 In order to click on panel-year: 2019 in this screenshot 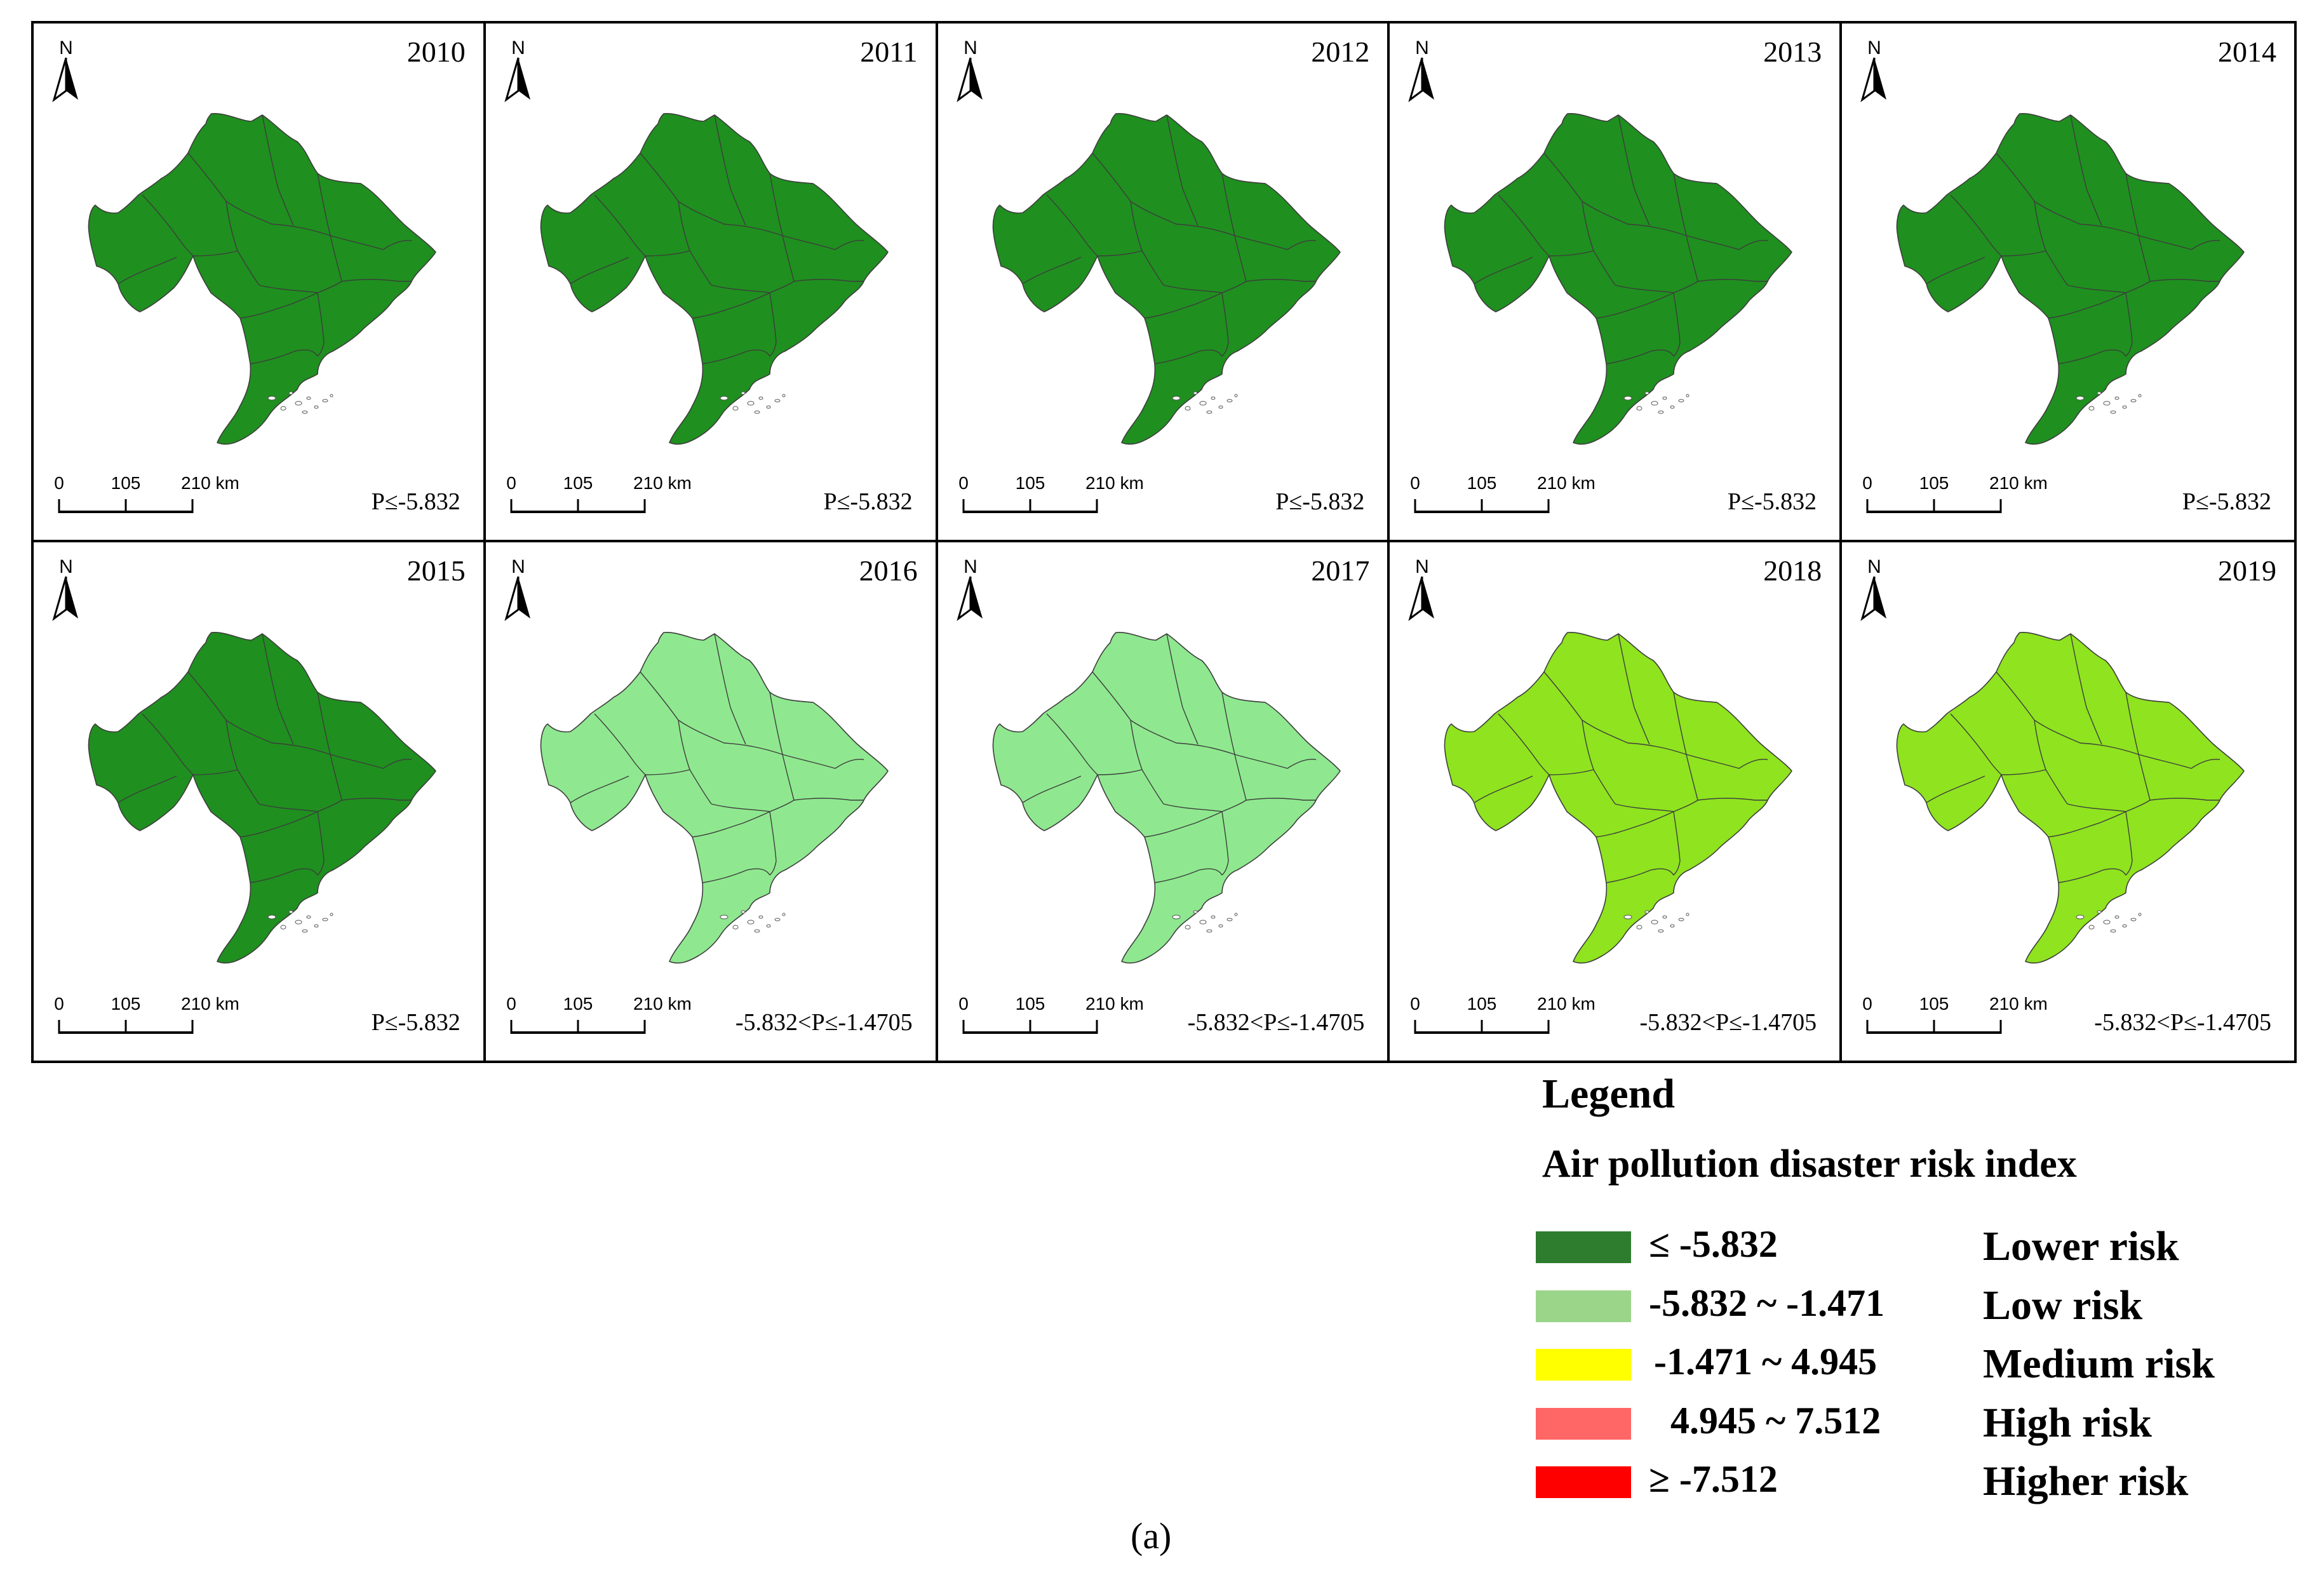, I will do `click(2246, 570)`.